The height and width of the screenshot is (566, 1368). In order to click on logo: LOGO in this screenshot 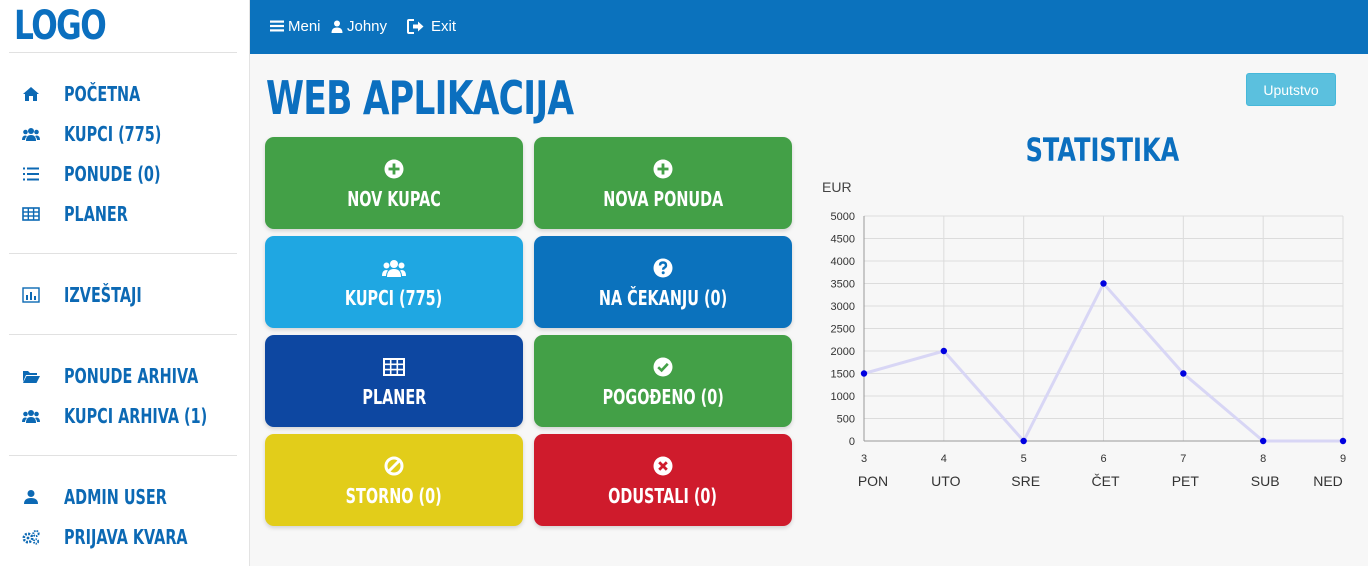, I will do `click(60, 26)`.